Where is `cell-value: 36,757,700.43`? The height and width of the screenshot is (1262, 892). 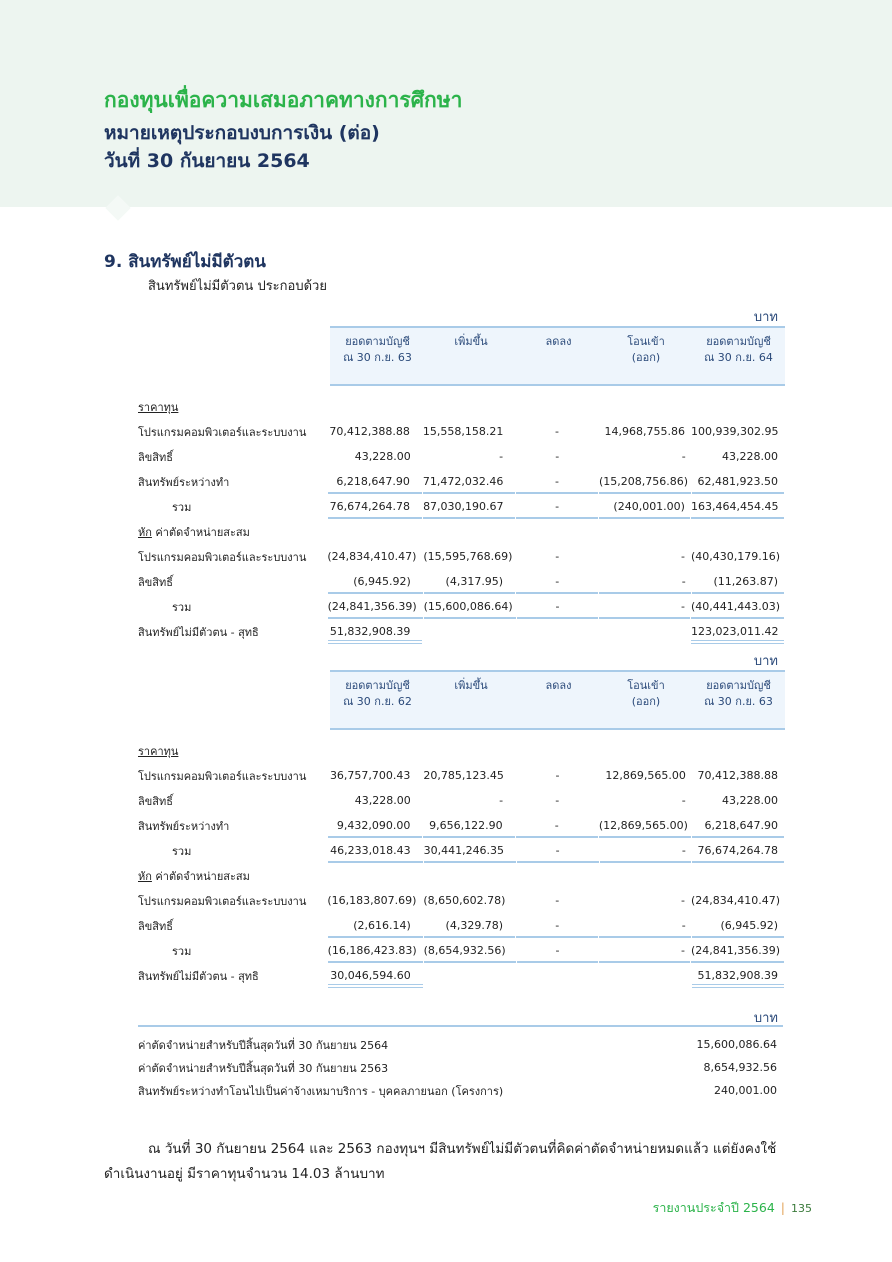
cell-value: 36,757,700.43 is located at coordinates (370, 775).